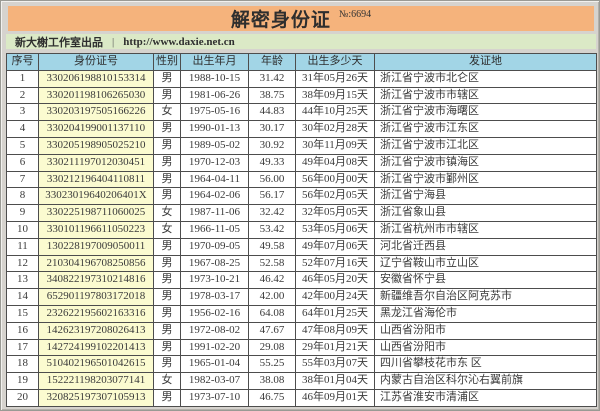  Describe the element at coordinates (179, 41) in the screenshot. I see `website-link: http://www.daxie.net.cn` at that location.